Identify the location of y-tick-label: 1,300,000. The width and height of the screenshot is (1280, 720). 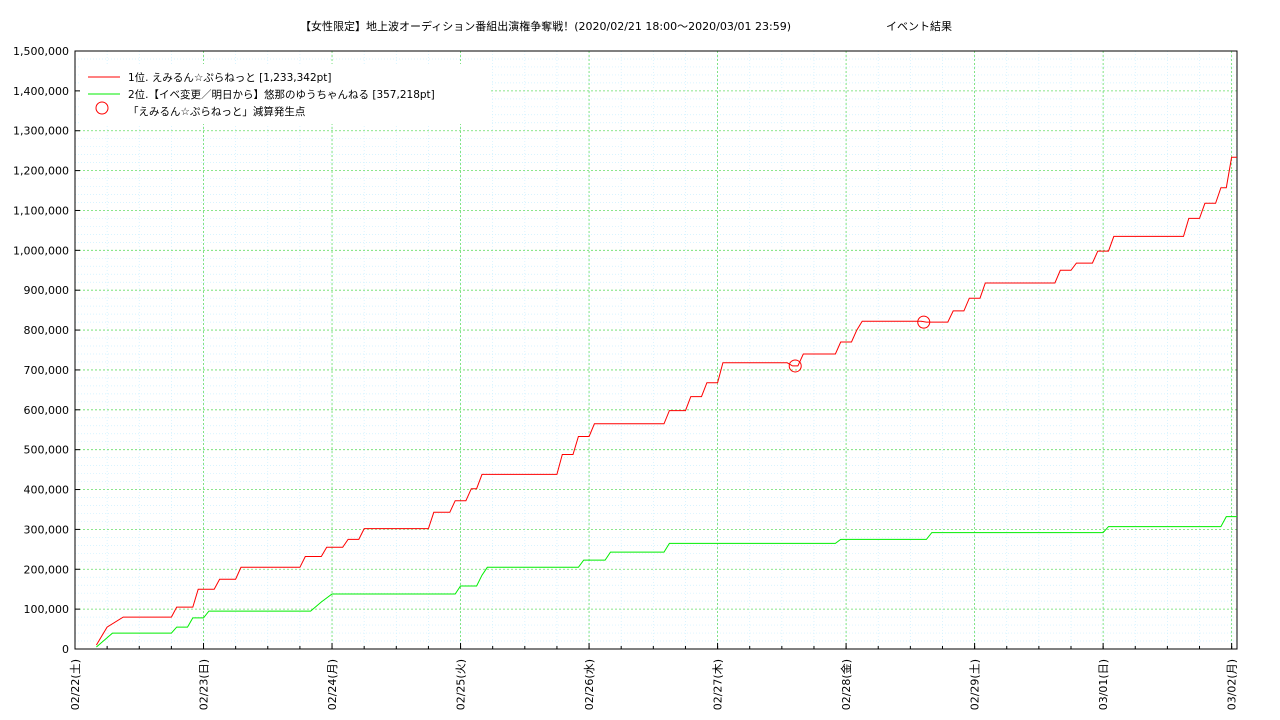
(41, 131).